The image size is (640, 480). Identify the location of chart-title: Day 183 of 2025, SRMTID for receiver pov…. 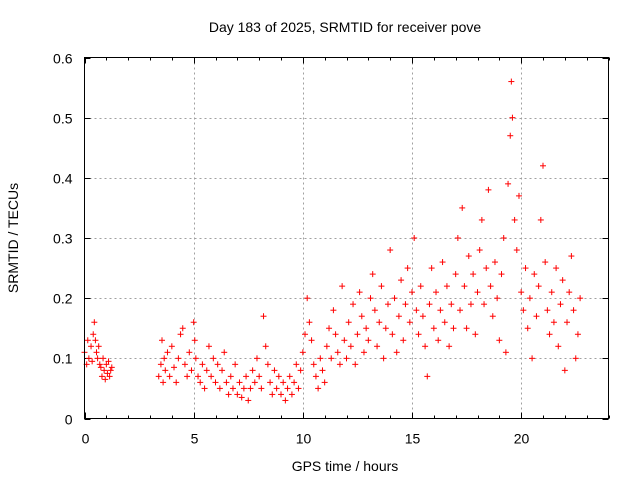
(345, 27).